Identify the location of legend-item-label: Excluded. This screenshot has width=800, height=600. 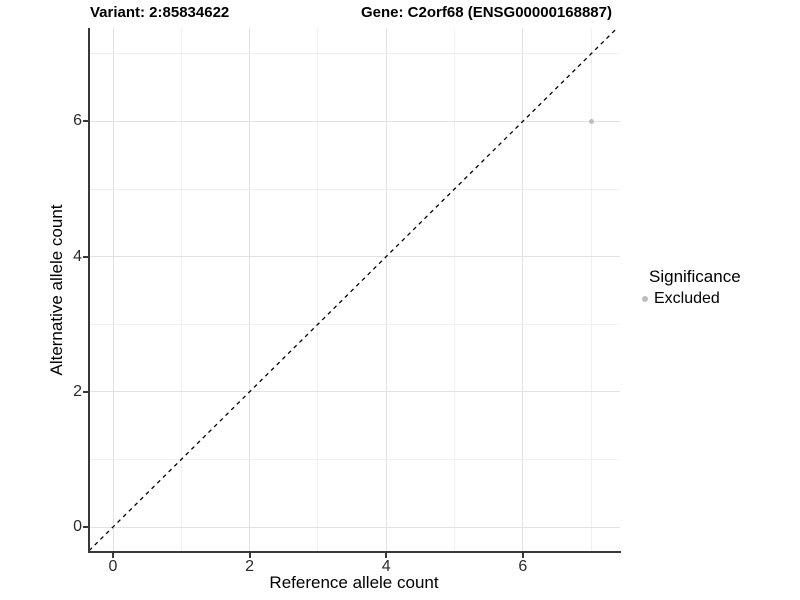
(687, 298).